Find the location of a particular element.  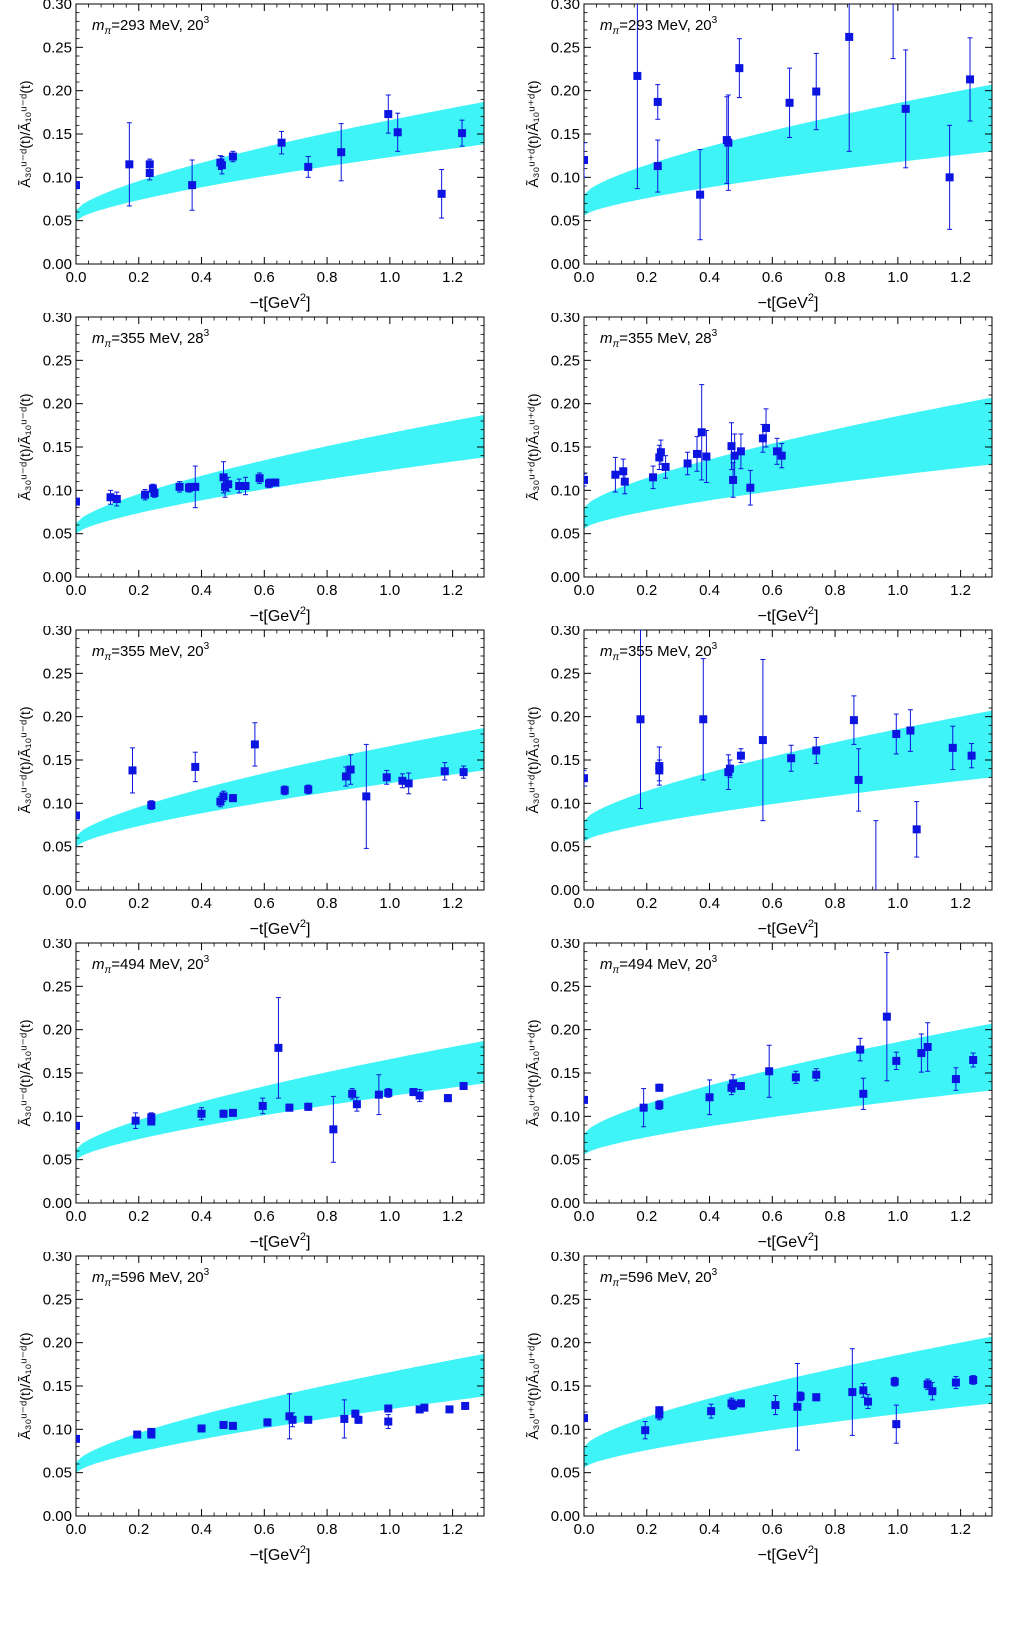

panel-annotation: mπ=355 MeV, 203 is located at coordinates (659, 652).